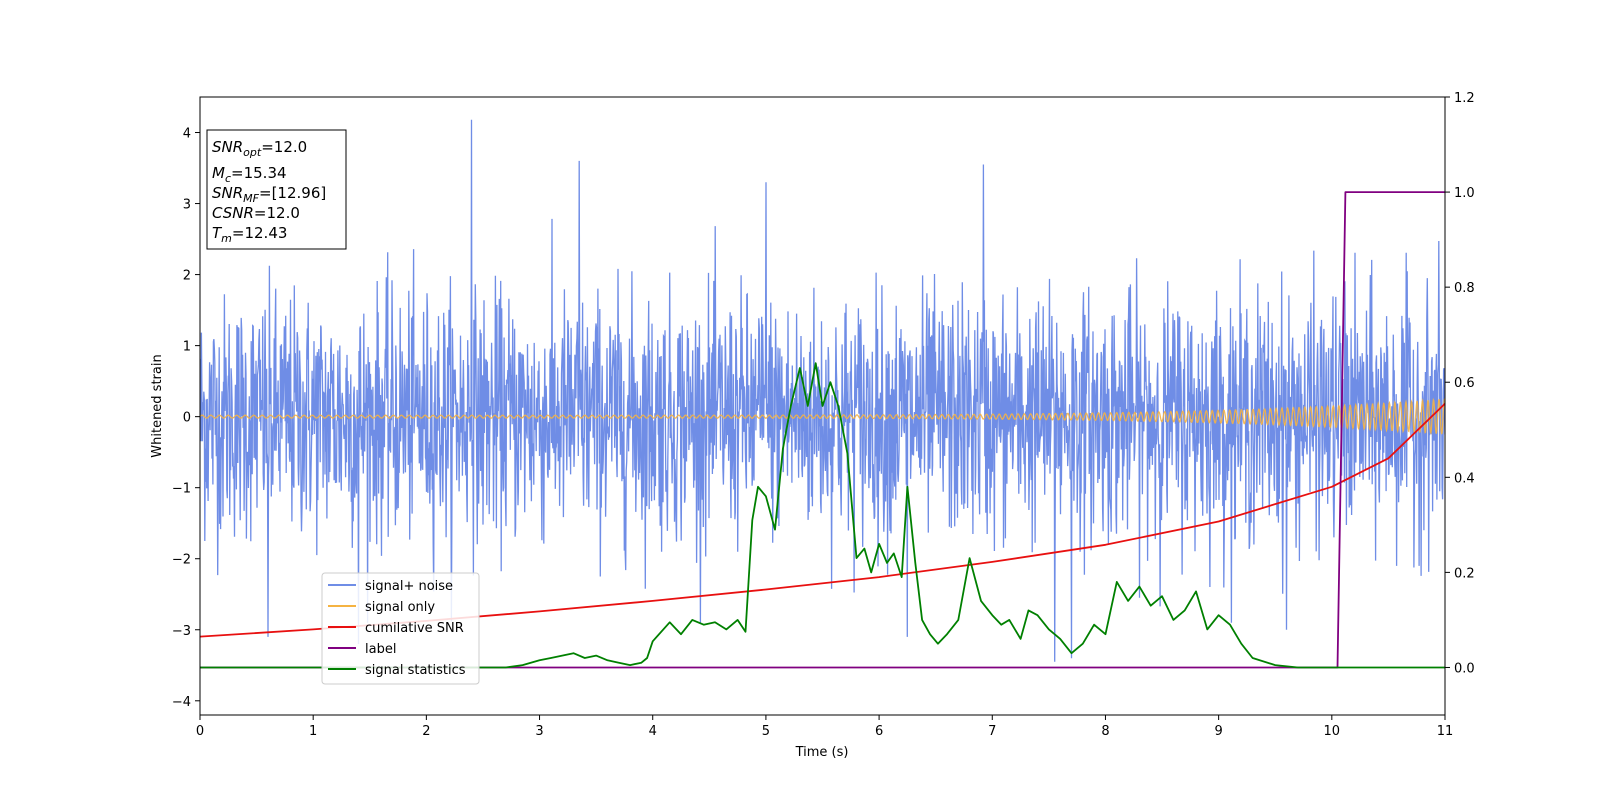 This screenshot has width=1600, height=804. Describe the element at coordinates (1105, 731) in the screenshot. I see `x-tick-label: 8` at that location.